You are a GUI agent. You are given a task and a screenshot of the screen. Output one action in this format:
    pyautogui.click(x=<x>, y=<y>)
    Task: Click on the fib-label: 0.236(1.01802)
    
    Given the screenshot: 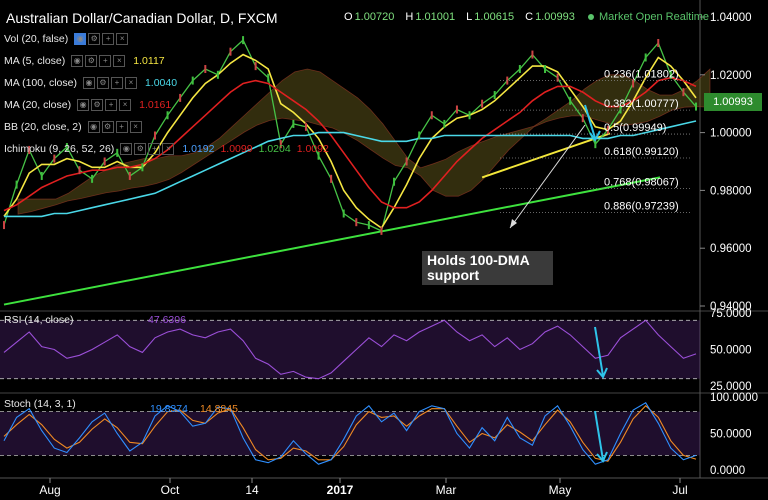 What is the action you would take?
    pyautogui.click(x=641, y=75)
    